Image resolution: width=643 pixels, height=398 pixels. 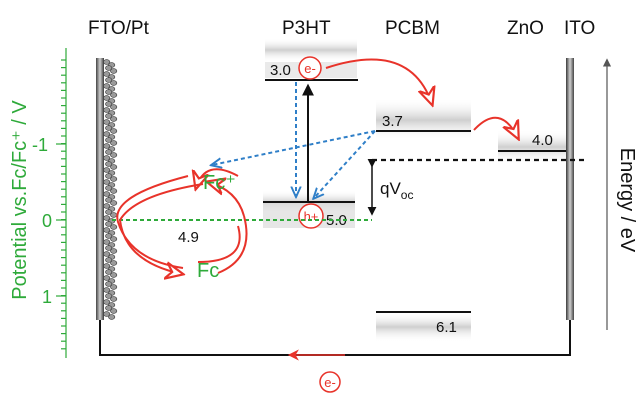 I want to click on pcbm-homo-shade, so click(x=423, y=327).